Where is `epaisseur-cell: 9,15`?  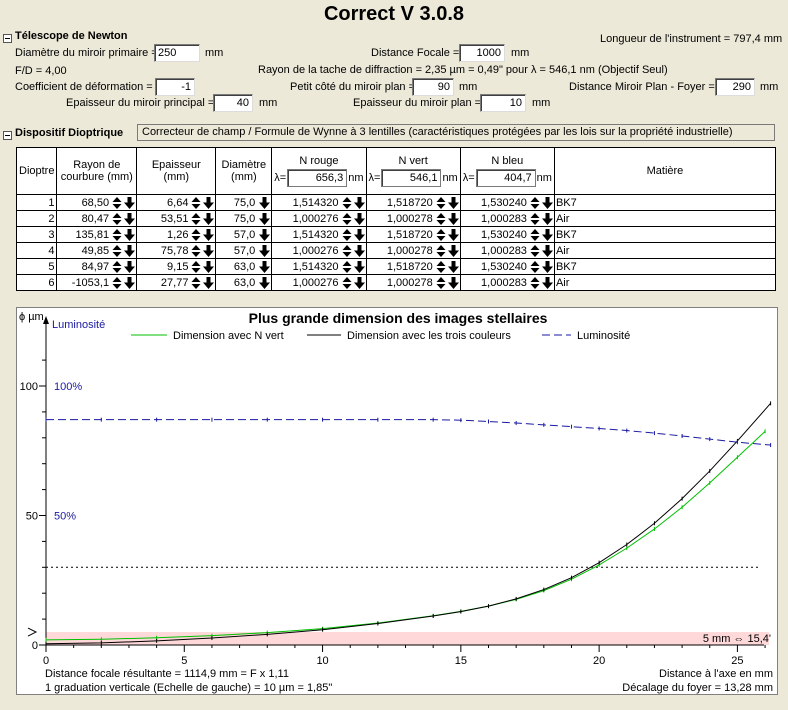
epaisseur-cell: 9,15 is located at coordinates (176, 266).